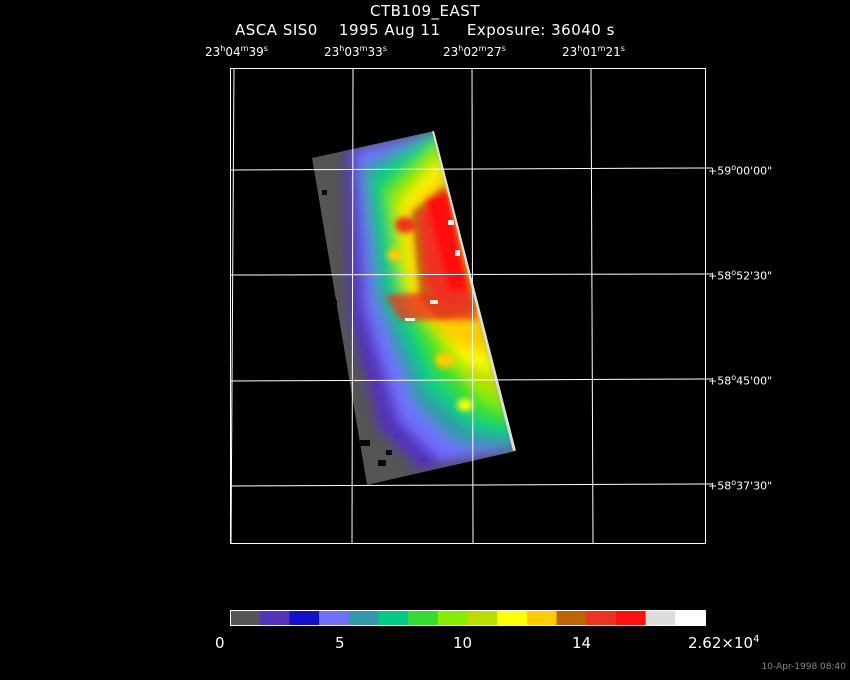 The width and height of the screenshot is (850, 680). What do you see at coordinates (340, 643) in the screenshot?
I see `colorbar-label-5: 5` at bounding box center [340, 643].